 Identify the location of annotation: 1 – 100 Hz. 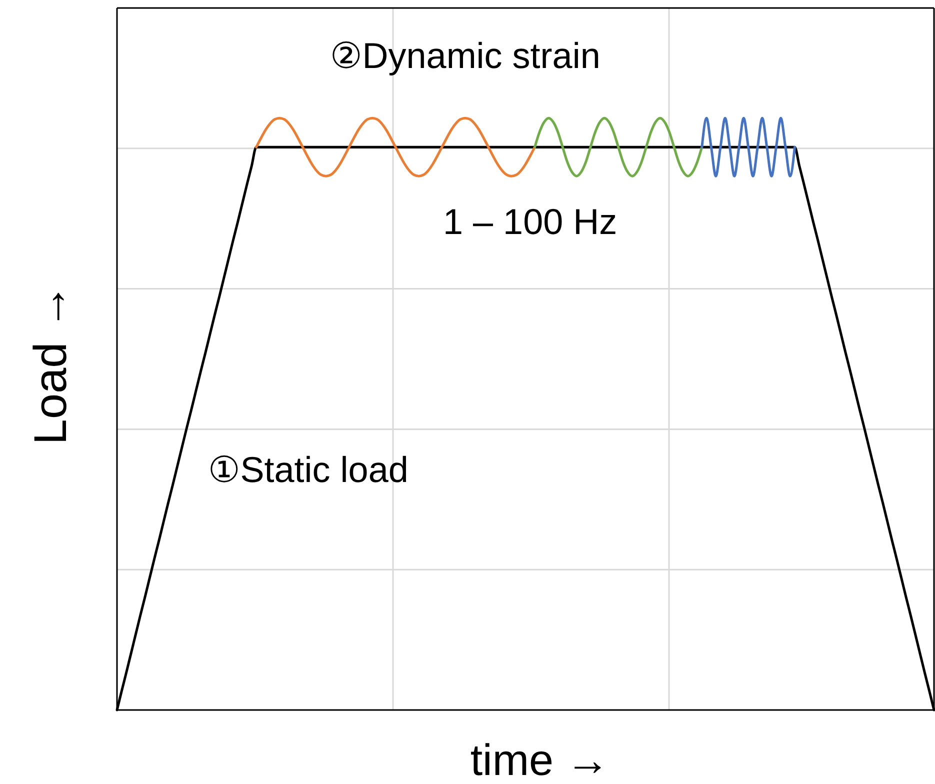
(530, 221).